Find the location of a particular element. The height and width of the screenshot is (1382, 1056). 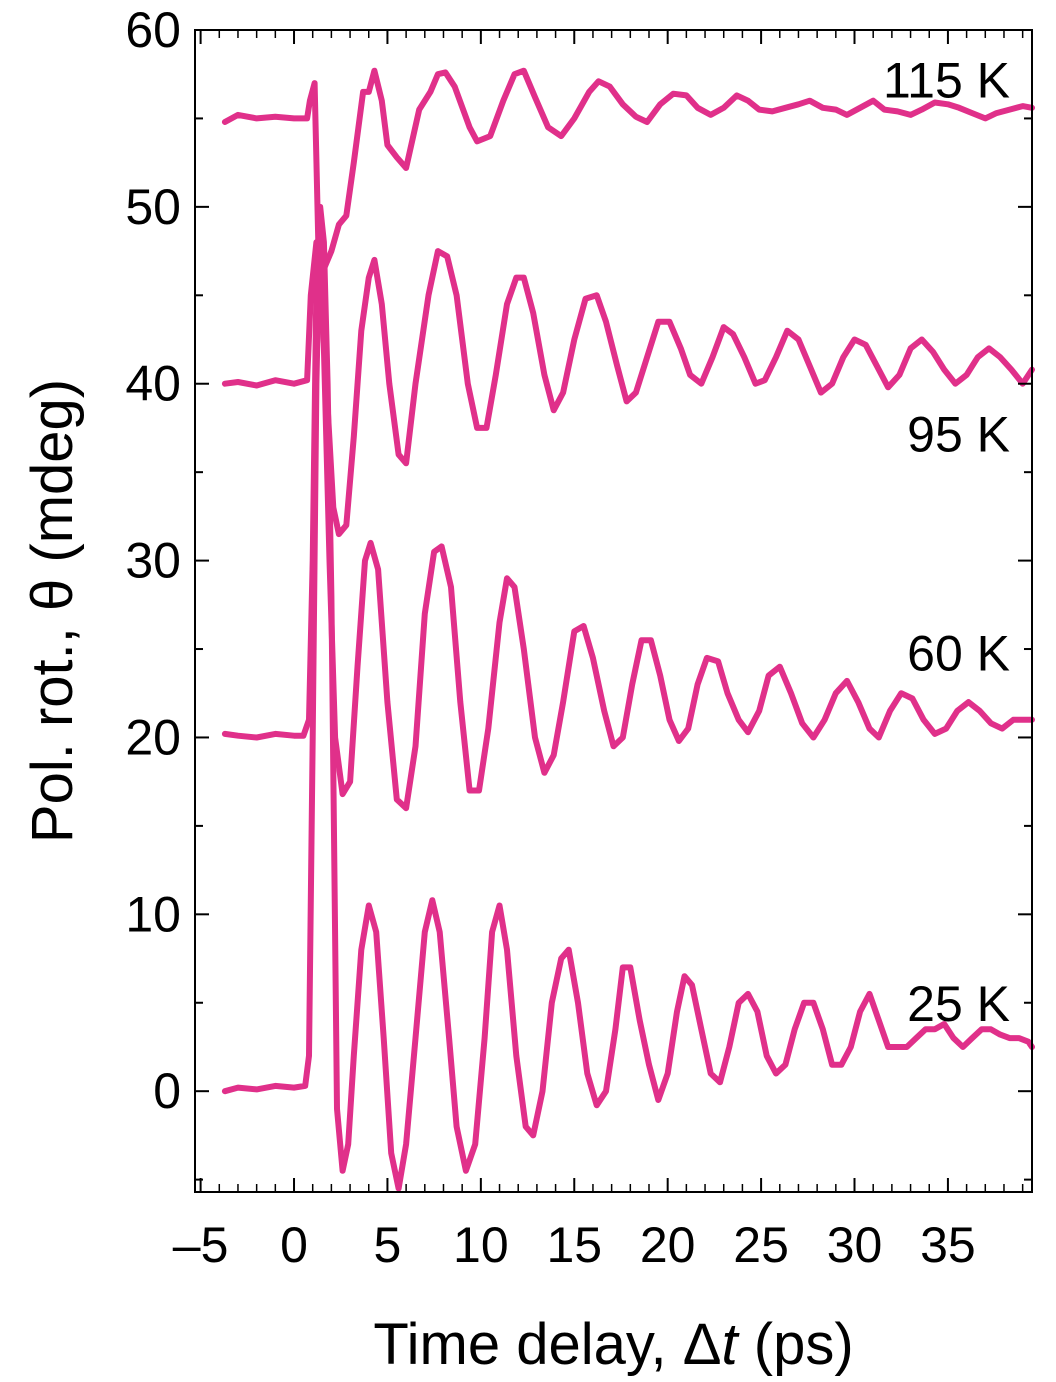

x-tick-label: 10 is located at coordinates (481, 1245).